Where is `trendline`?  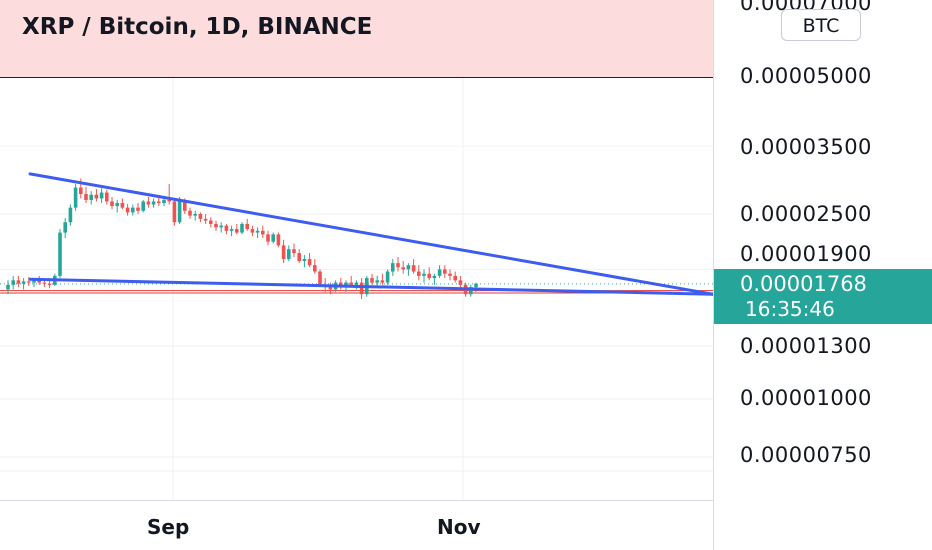 trendline is located at coordinates (370, 286).